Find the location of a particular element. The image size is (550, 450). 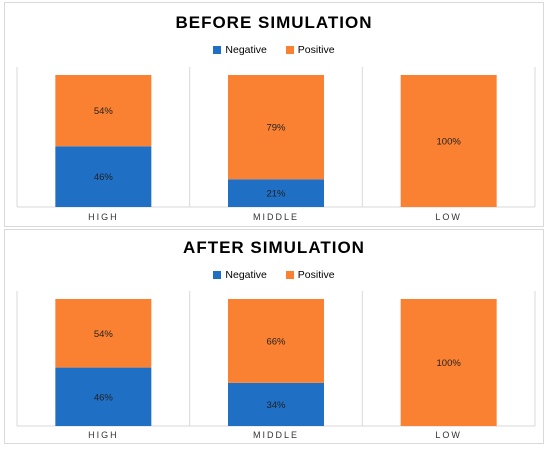

chart-title: AFTER SIMULATION is located at coordinates (274, 247).